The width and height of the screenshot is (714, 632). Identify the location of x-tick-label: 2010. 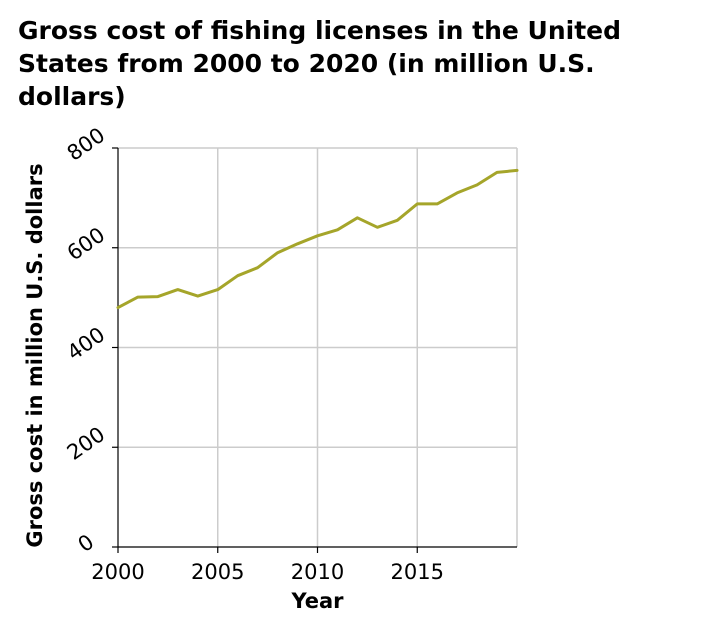
(317, 572).